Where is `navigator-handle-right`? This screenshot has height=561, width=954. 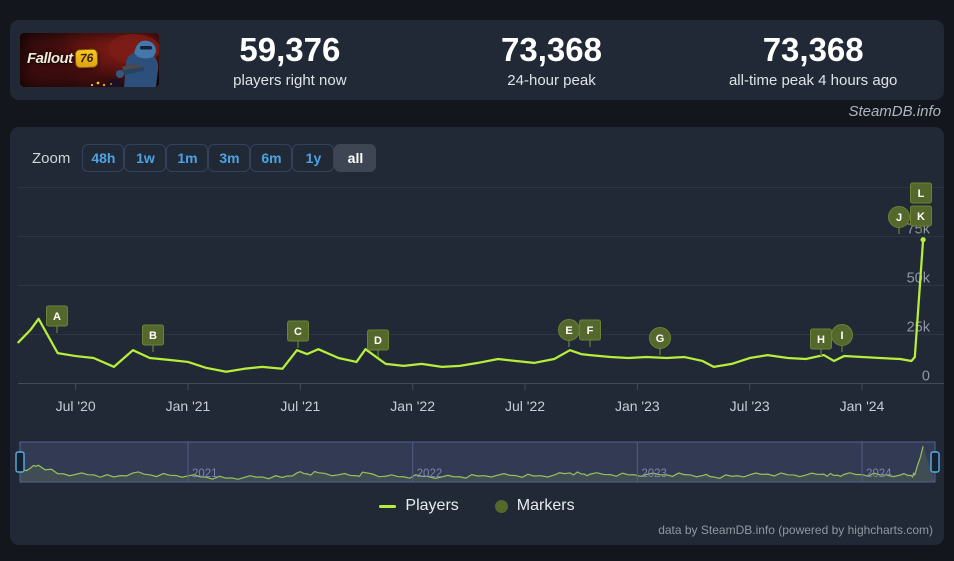 navigator-handle-right is located at coordinates (935, 462).